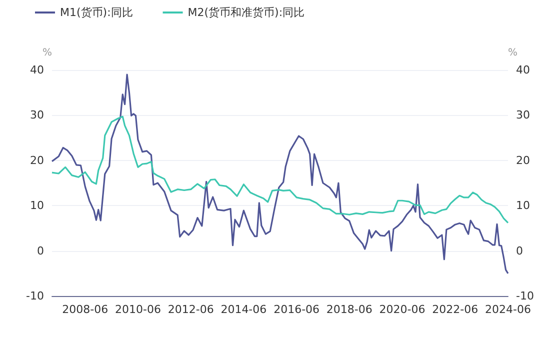 The image size is (554, 342). What do you see at coordinates (519, 251) in the screenshot?
I see `y2-tick-label: 0` at bounding box center [519, 251].